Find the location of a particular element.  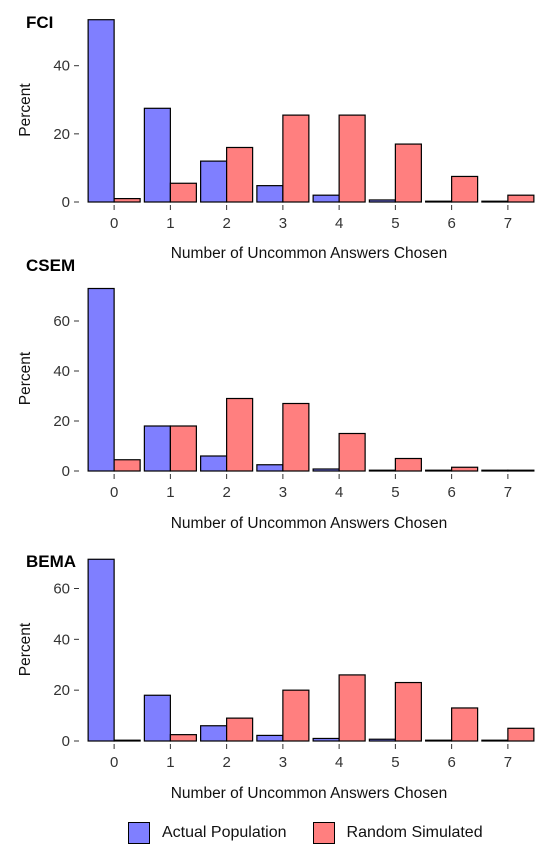

legend-key-random is located at coordinates (323, 833).